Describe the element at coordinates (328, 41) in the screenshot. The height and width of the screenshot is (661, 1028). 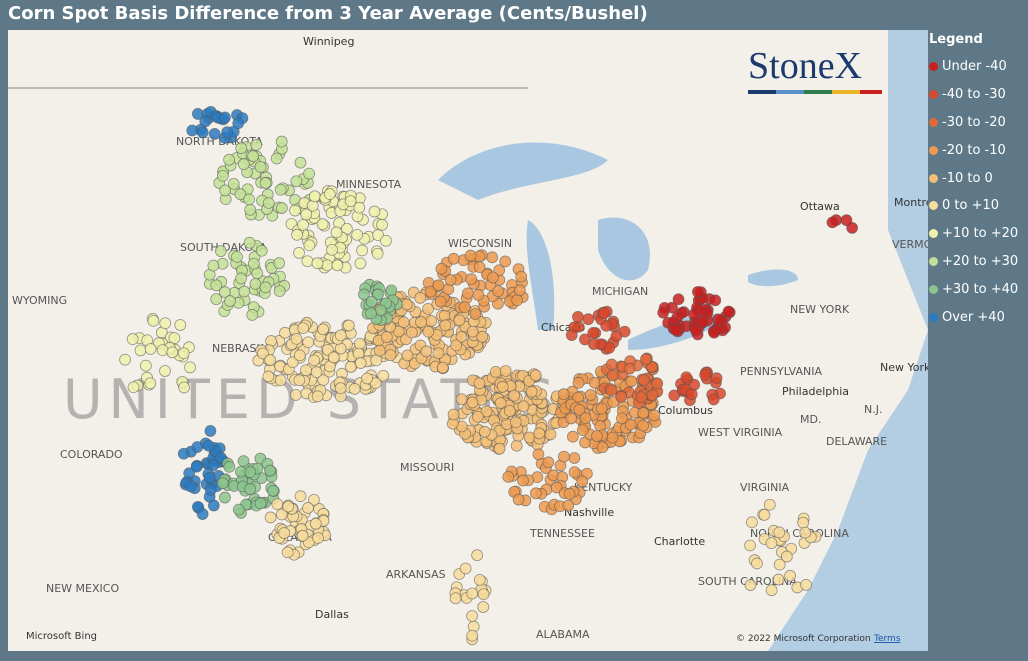
I see `place-label: Winnipeg` at that location.